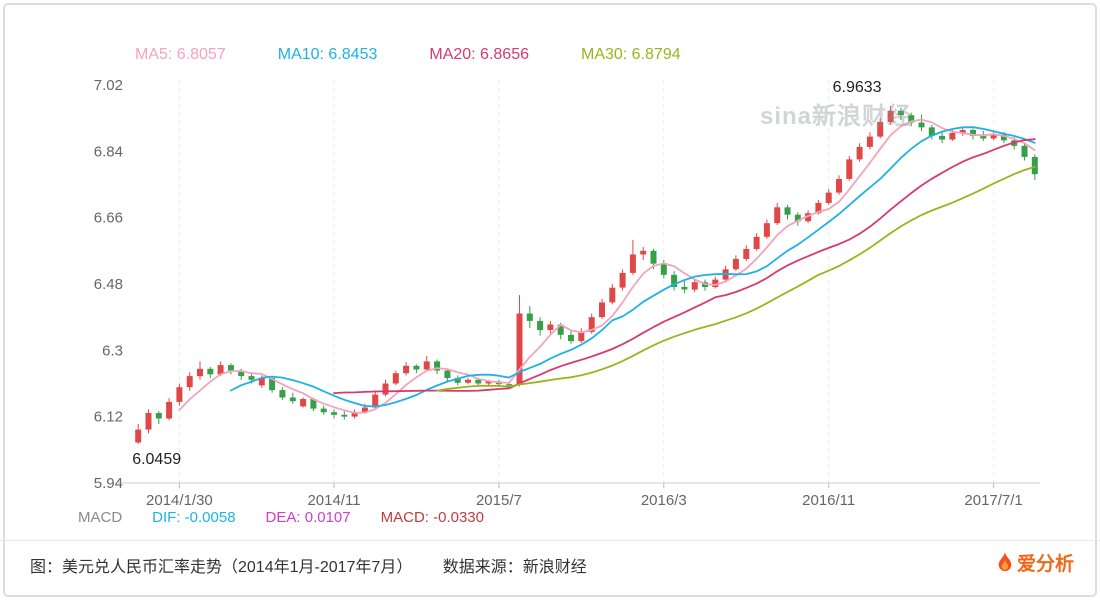 Image resolution: width=1100 pixels, height=600 pixels. I want to click on flame-icon, so click(1005, 560).